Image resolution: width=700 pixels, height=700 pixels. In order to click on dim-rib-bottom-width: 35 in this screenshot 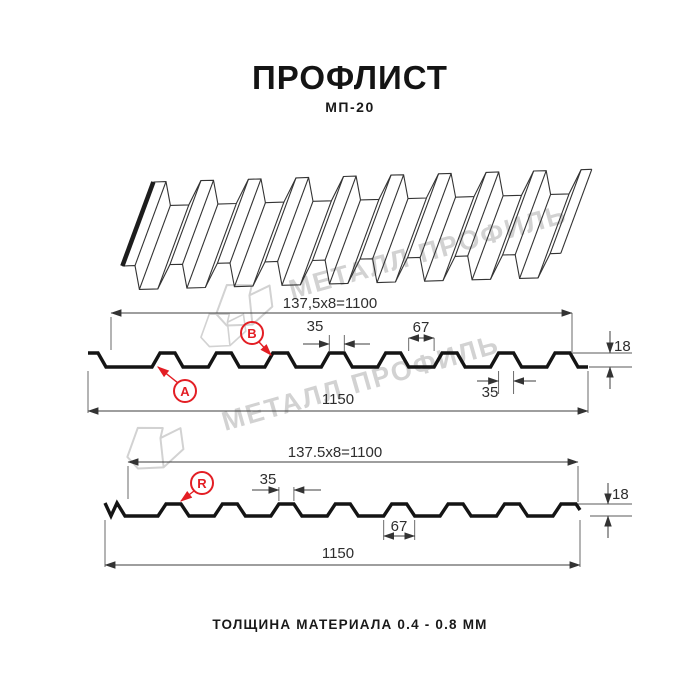, I will do `click(490, 392)`.